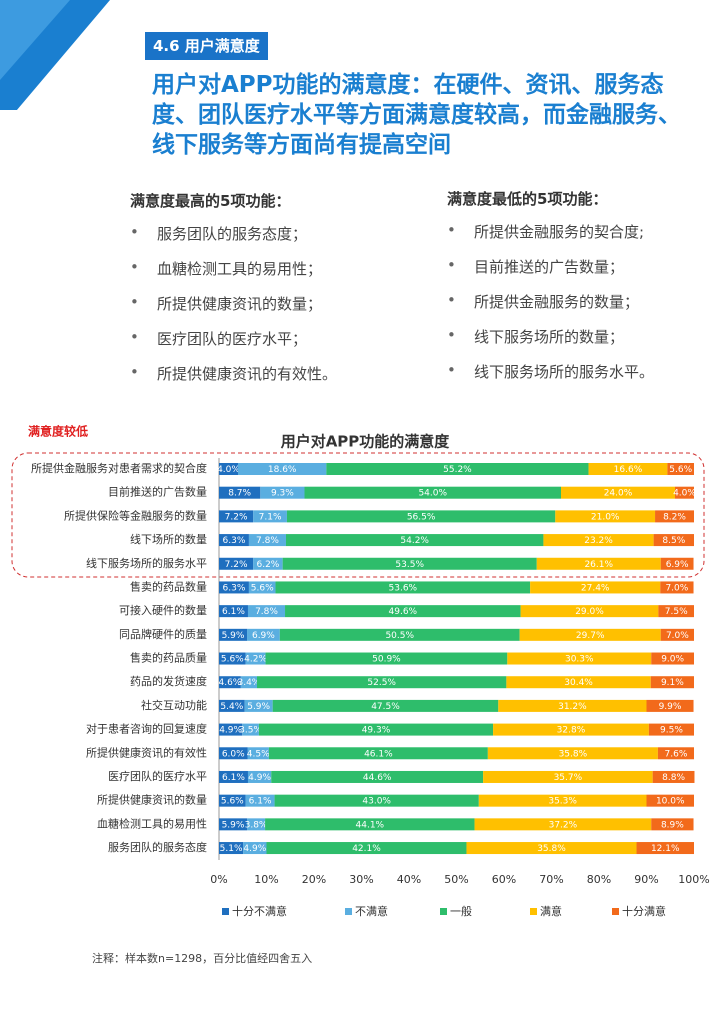 The width and height of the screenshot is (720, 1019). What do you see at coordinates (231, 707) in the screenshot?
I see `data-label: 5.4%` at bounding box center [231, 707].